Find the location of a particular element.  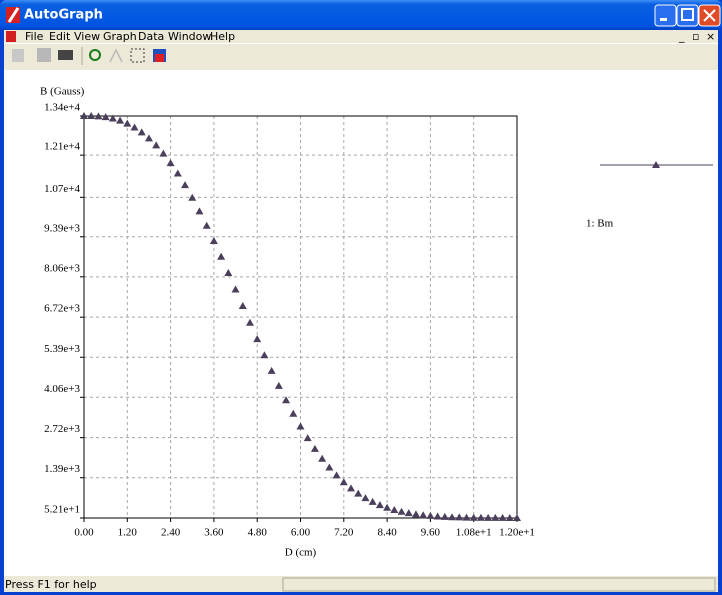

x-tick-label: 9.60 is located at coordinates (431, 533).